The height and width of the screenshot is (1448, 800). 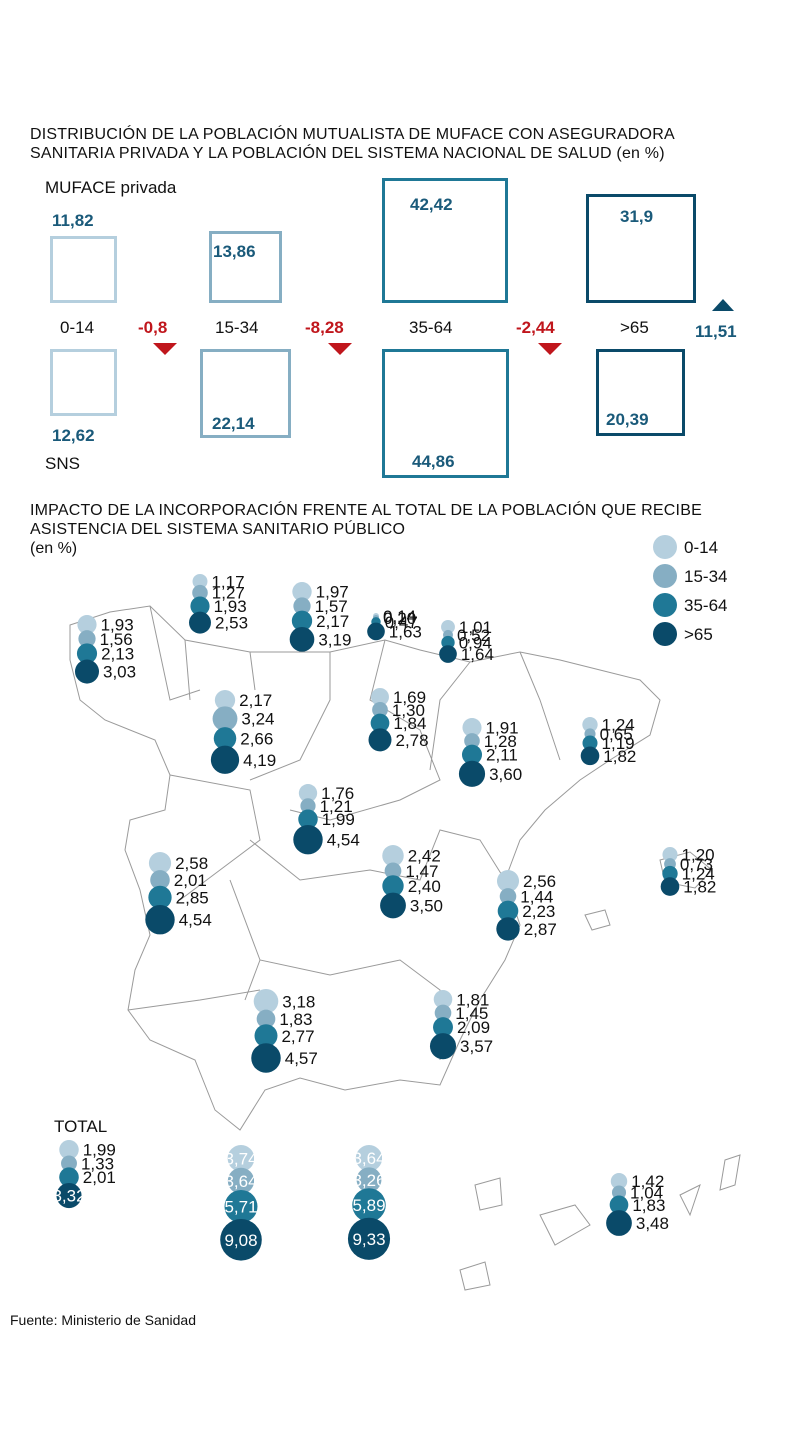 What do you see at coordinates (426, 905) in the screenshot?
I see `bubble-value-label: 3,50` at bounding box center [426, 905].